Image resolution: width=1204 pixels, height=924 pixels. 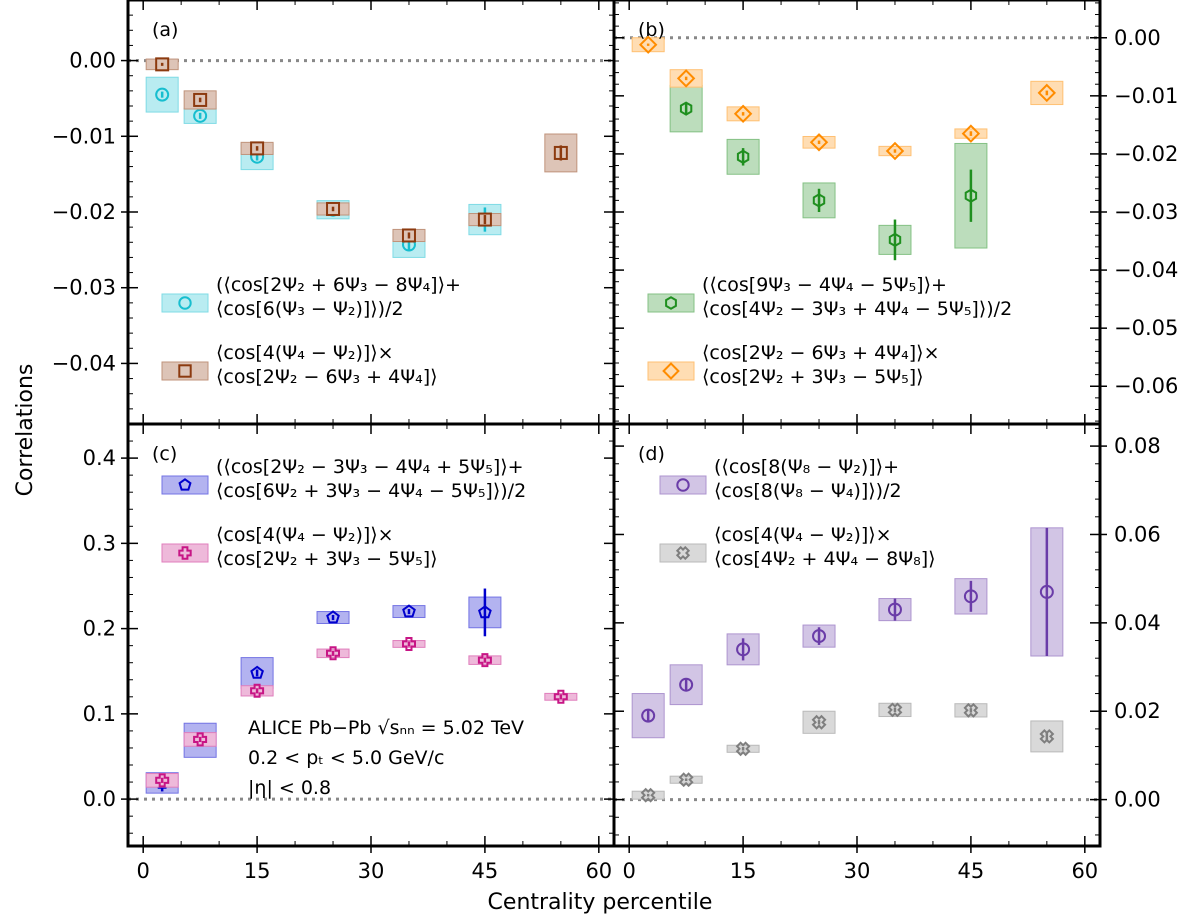 I want to click on y-tick-label: −0.04, so click(x=1146, y=270).